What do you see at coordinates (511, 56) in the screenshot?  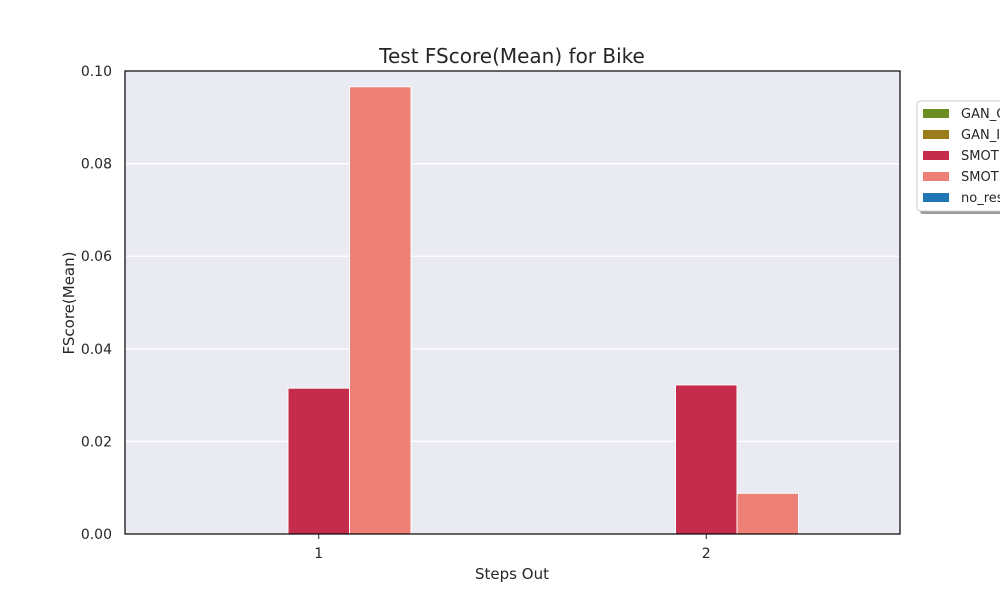 I see `chart-title: Test FScore(Mean) for Bike` at bounding box center [511, 56].